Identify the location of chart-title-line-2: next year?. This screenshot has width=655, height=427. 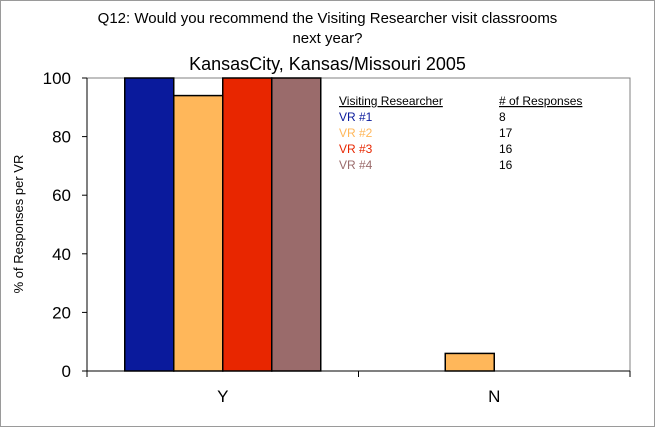
(327, 38).